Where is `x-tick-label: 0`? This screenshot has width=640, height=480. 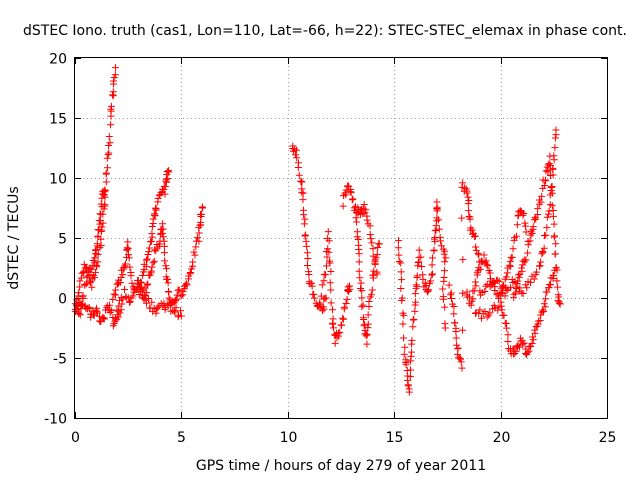 x-tick-label: 0 is located at coordinates (75, 438).